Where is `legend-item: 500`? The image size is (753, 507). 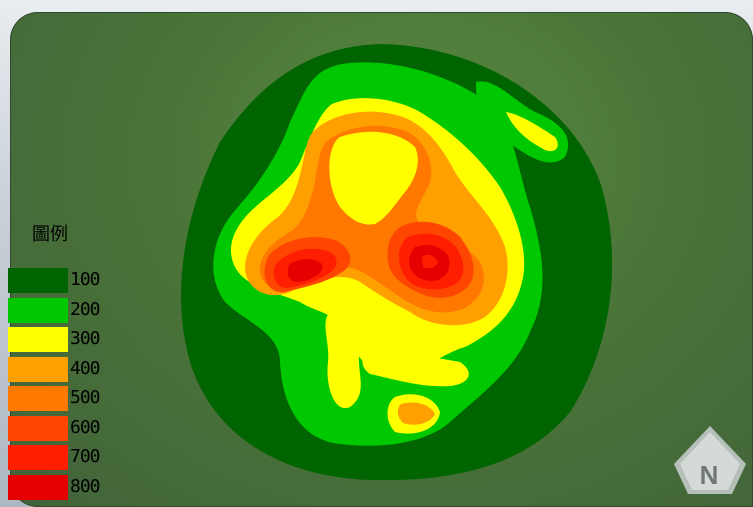 legend-item: 500 is located at coordinates (63, 399).